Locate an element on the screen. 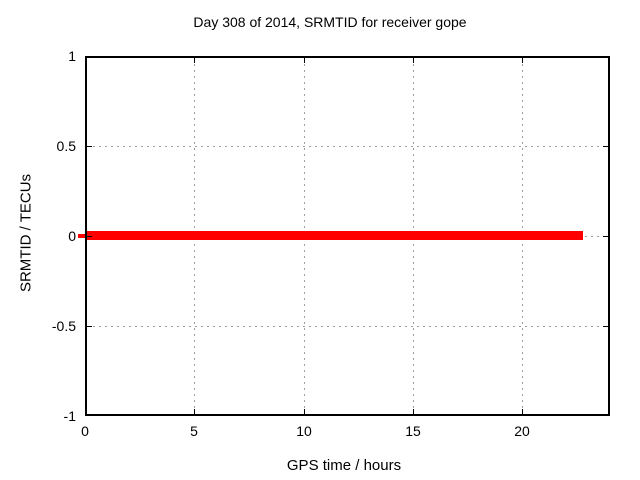 Image resolution: width=640 pixels, height=480 pixels. y-tick-label-1: 1 is located at coordinates (72, 56).